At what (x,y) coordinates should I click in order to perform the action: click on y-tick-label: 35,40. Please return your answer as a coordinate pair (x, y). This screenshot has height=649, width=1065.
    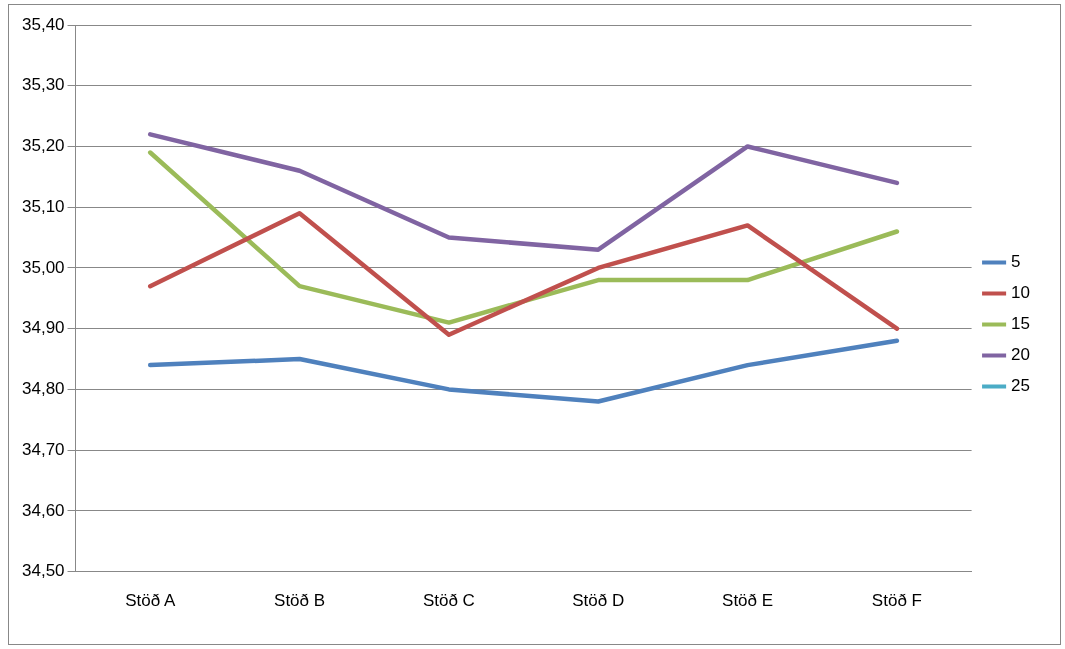
    Looking at the image, I should click on (43, 24).